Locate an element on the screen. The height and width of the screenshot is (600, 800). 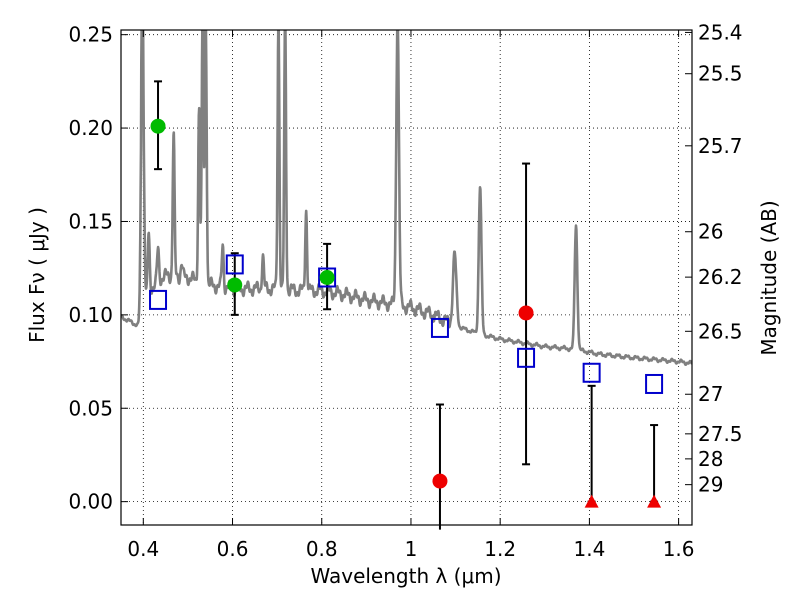
y-tick-label: 0.05 is located at coordinates (90, 408).